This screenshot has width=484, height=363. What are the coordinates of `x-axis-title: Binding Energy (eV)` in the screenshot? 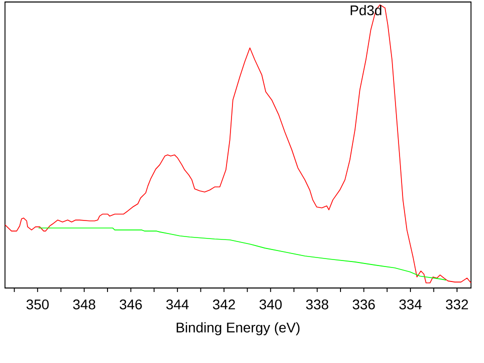 It's located at (238, 329).